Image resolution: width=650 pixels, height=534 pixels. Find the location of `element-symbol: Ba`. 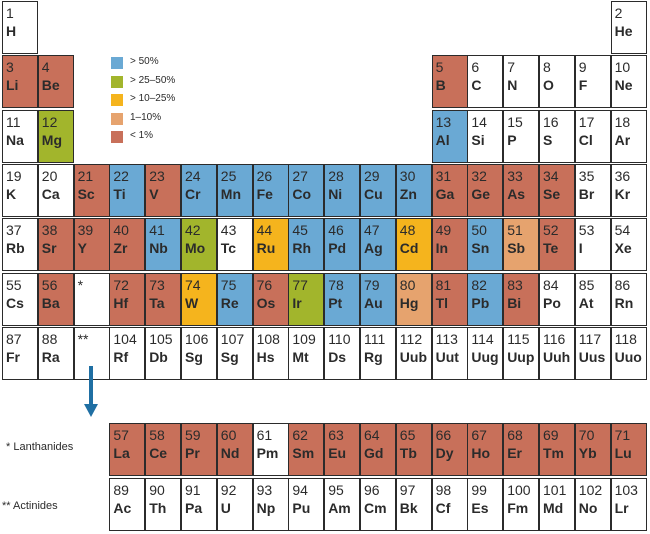

element-symbol: Ba is located at coordinates (50, 302).